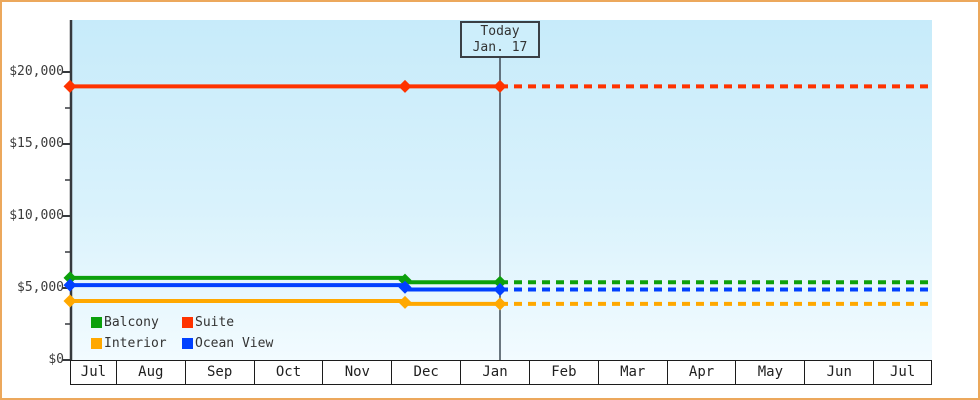 The height and width of the screenshot is (400, 980). What do you see at coordinates (427, 372) in the screenshot?
I see `x-axis-month-cell: Dec` at bounding box center [427, 372].